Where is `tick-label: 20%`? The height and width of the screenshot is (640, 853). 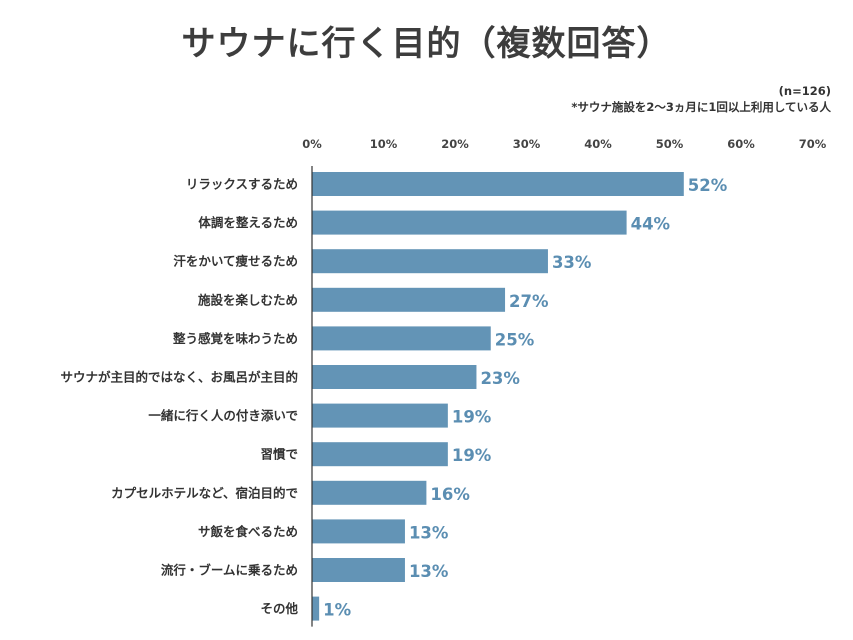 tick-label: 20% is located at coordinates (455, 144).